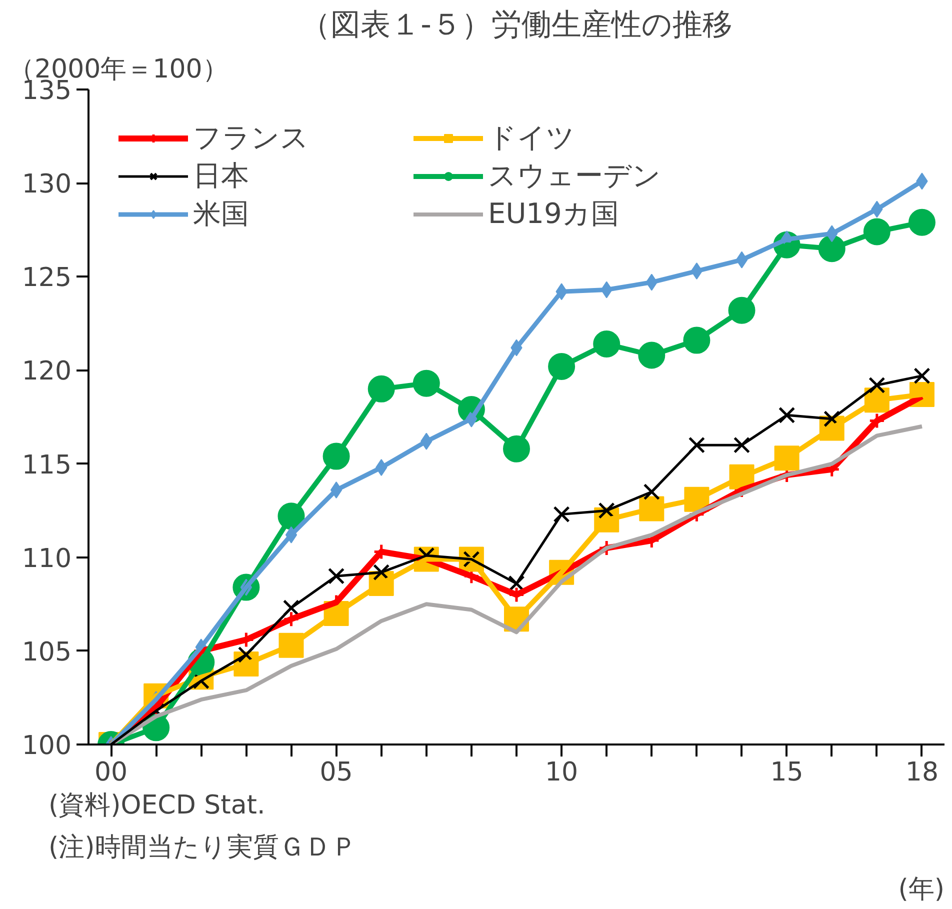 This screenshot has width=952, height=909. Describe the element at coordinates (221, 176) in the screenshot. I see `legend-label: 日本` at that location.